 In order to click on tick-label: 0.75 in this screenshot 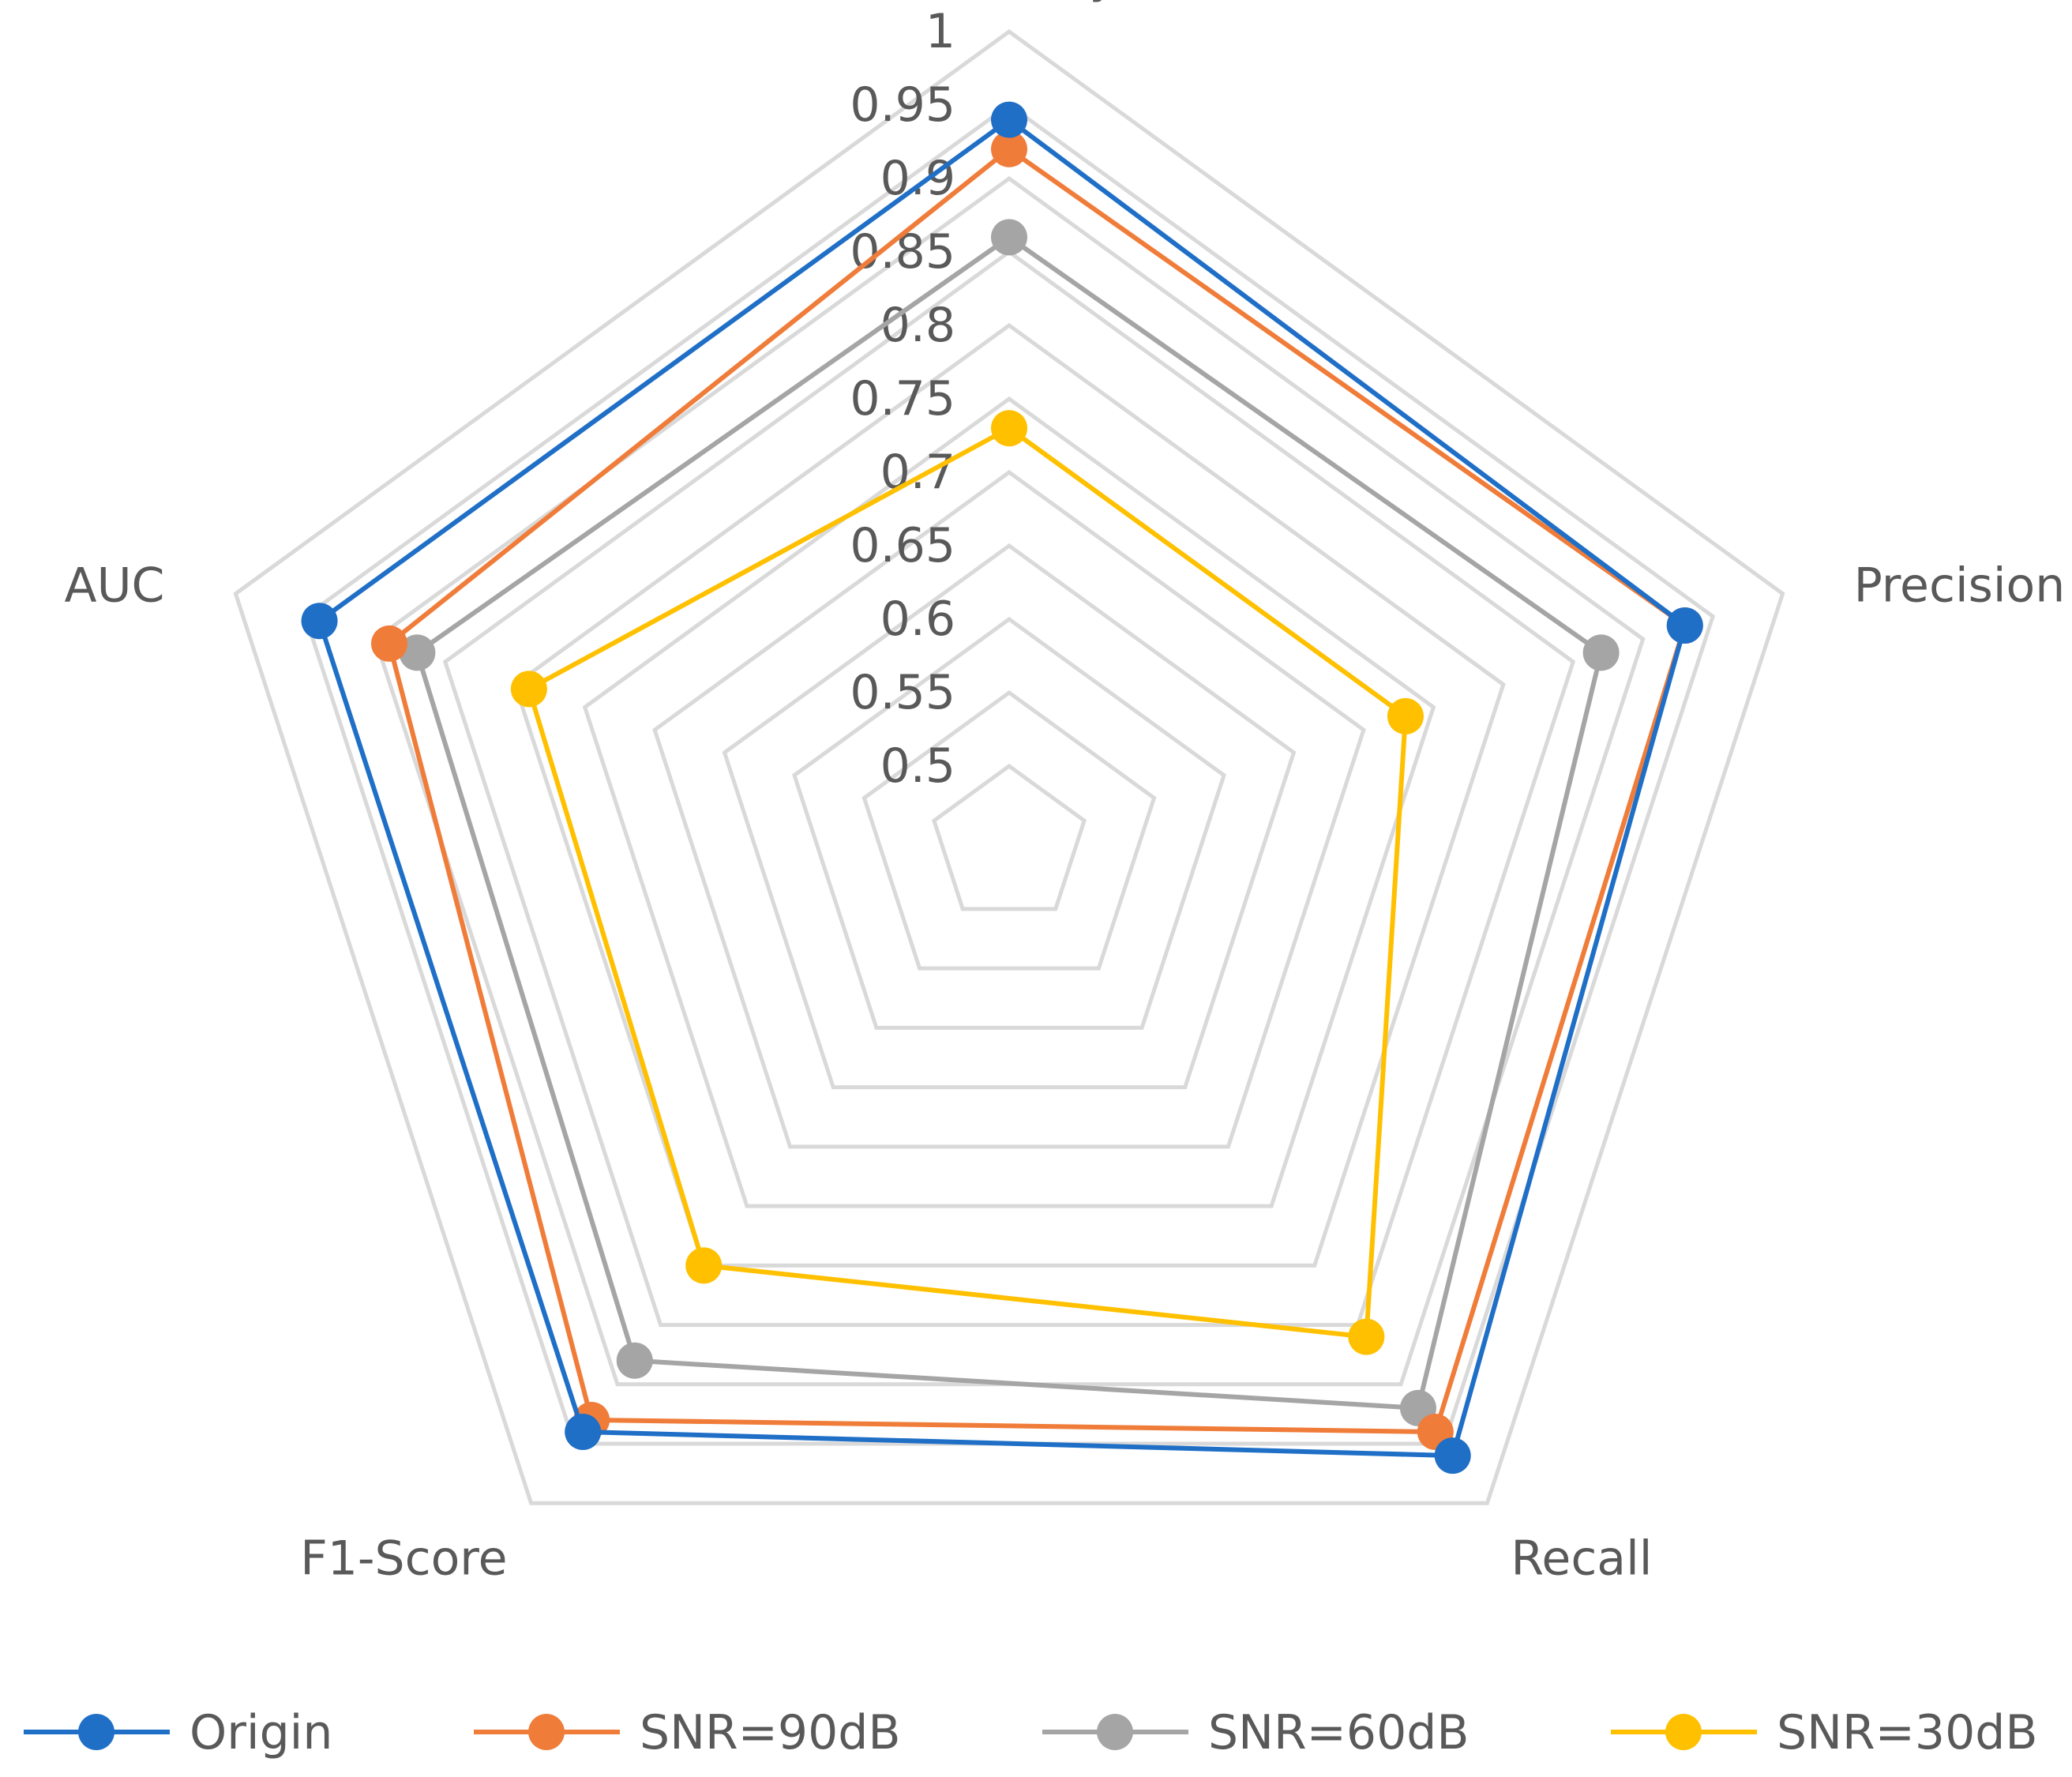, I will do `click(902, 398)`.